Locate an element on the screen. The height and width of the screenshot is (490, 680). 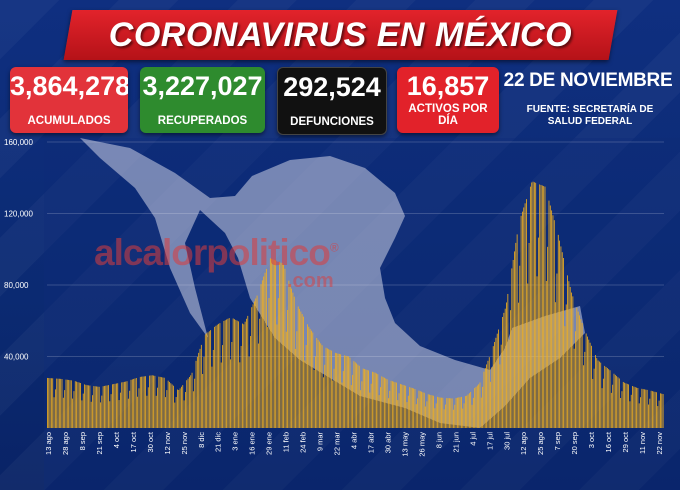
x-tick-label: 21 jun is located at coordinates (455, 442).